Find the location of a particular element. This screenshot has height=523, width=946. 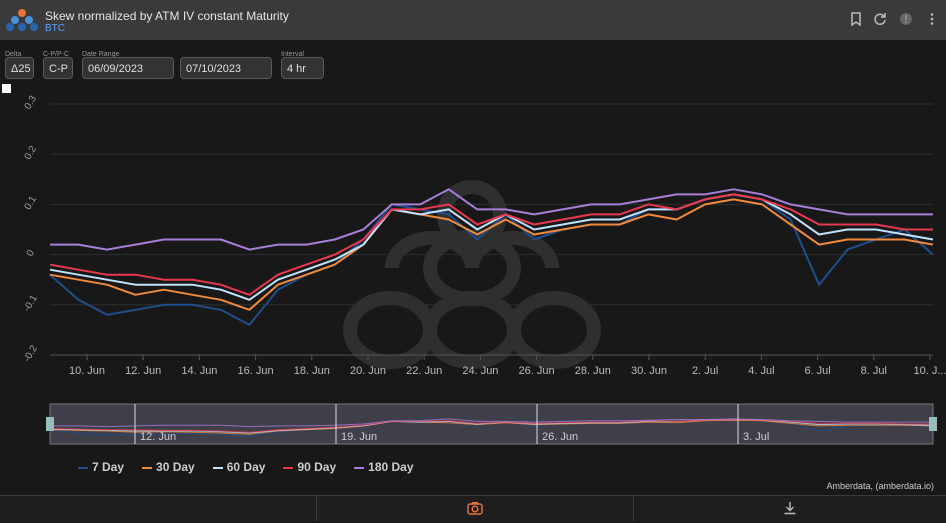

download-button is located at coordinates (790, 508).